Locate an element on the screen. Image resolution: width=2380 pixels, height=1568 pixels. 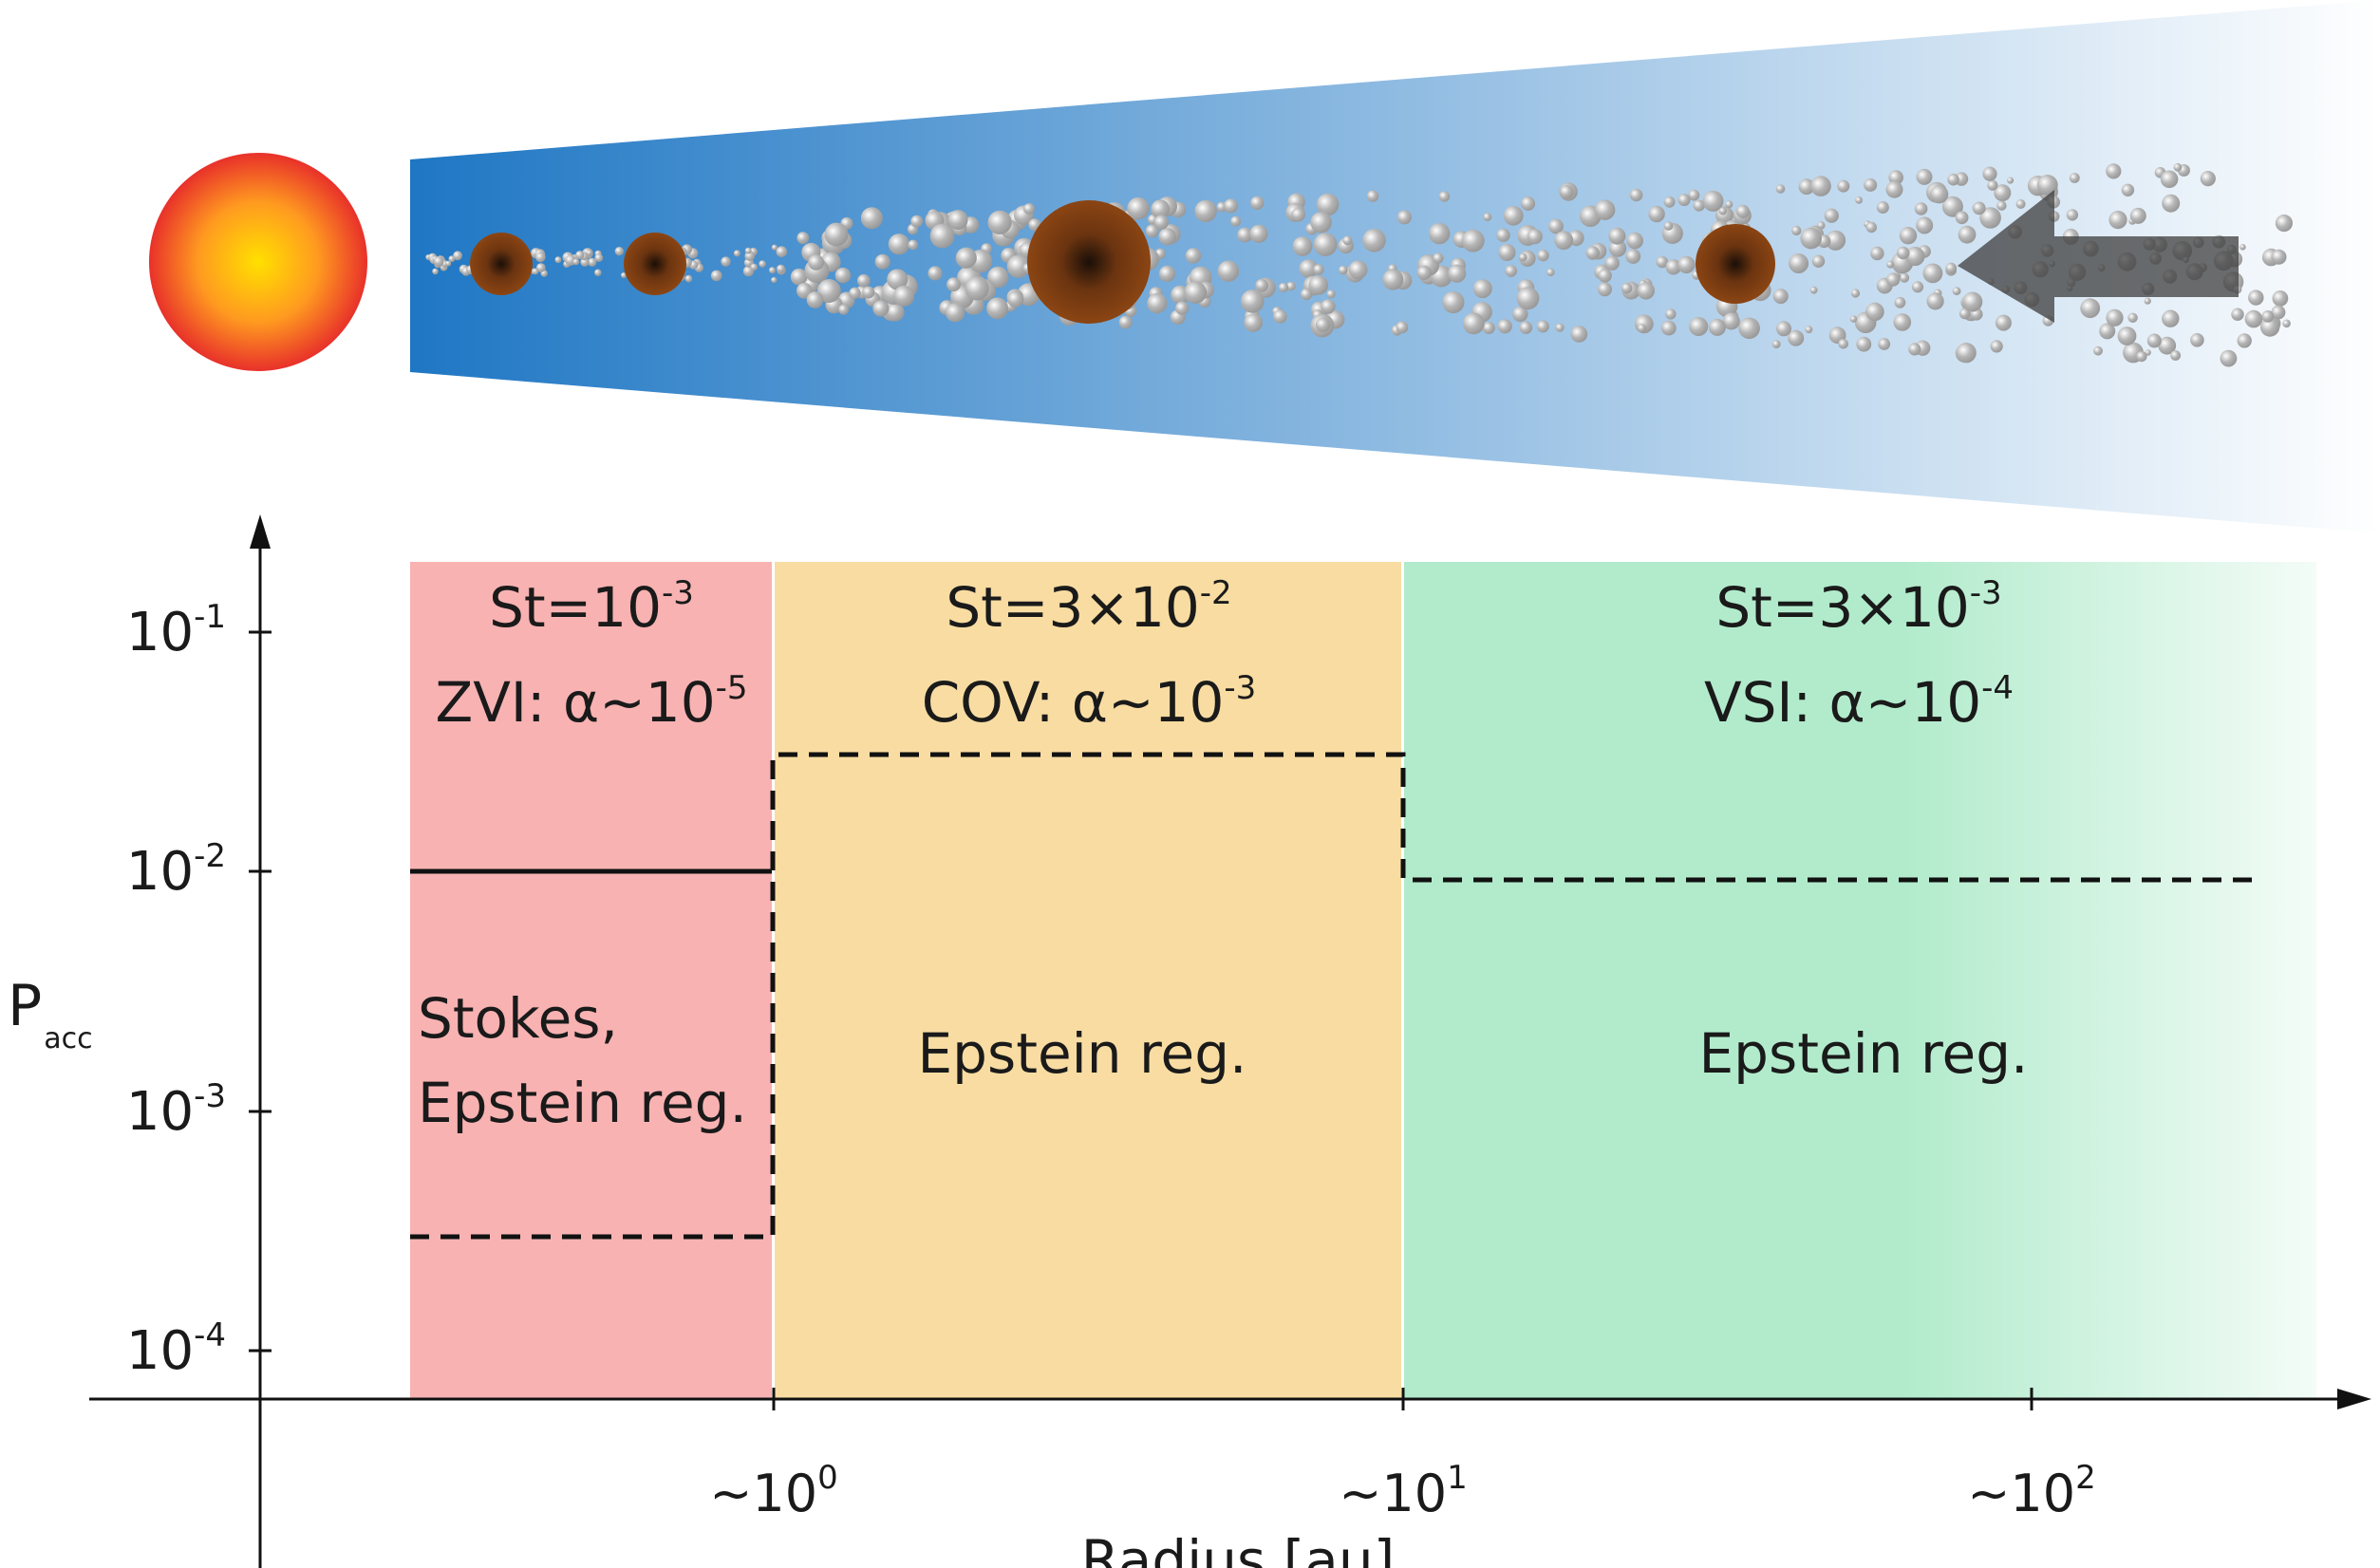
region-cov-turbulence: COV: α~10-3 is located at coordinates (1089, 702).